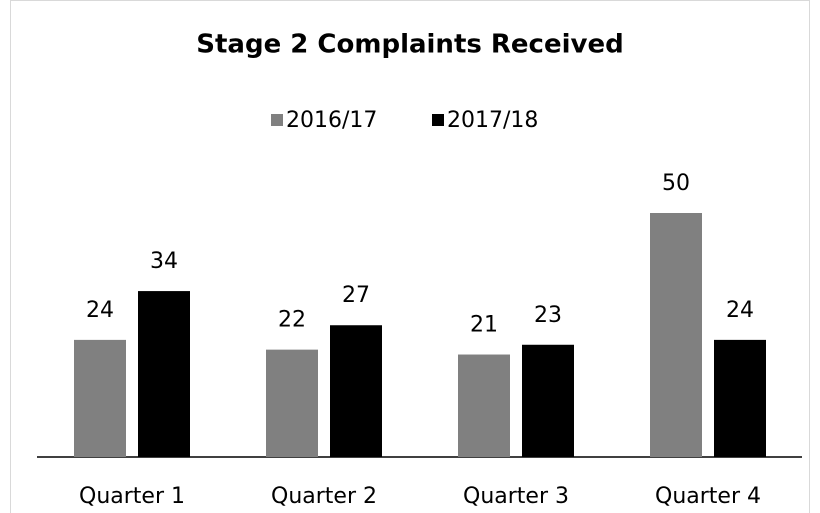  What do you see at coordinates (484, 325) in the screenshot?
I see `data-label: 21` at bounding box center [484, 325].